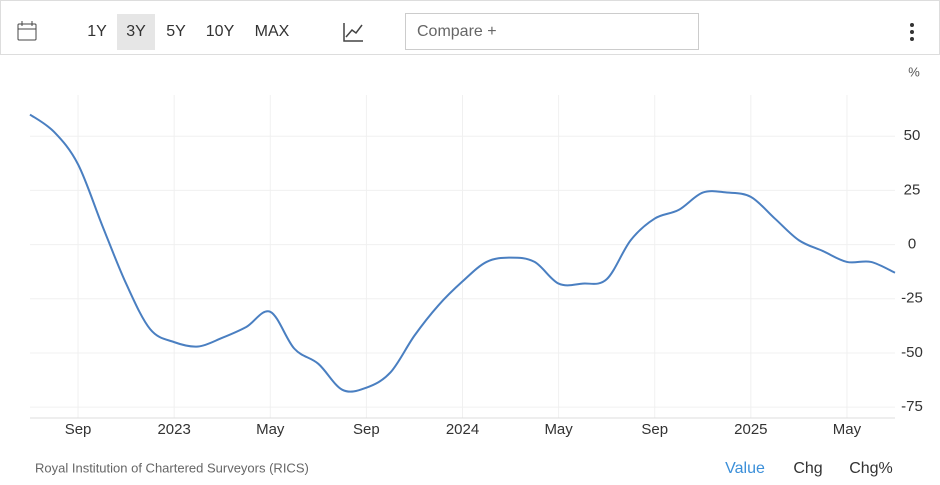 The image size is (940, 485). I want to click on y-tick-label: 0, so click(912, 244).